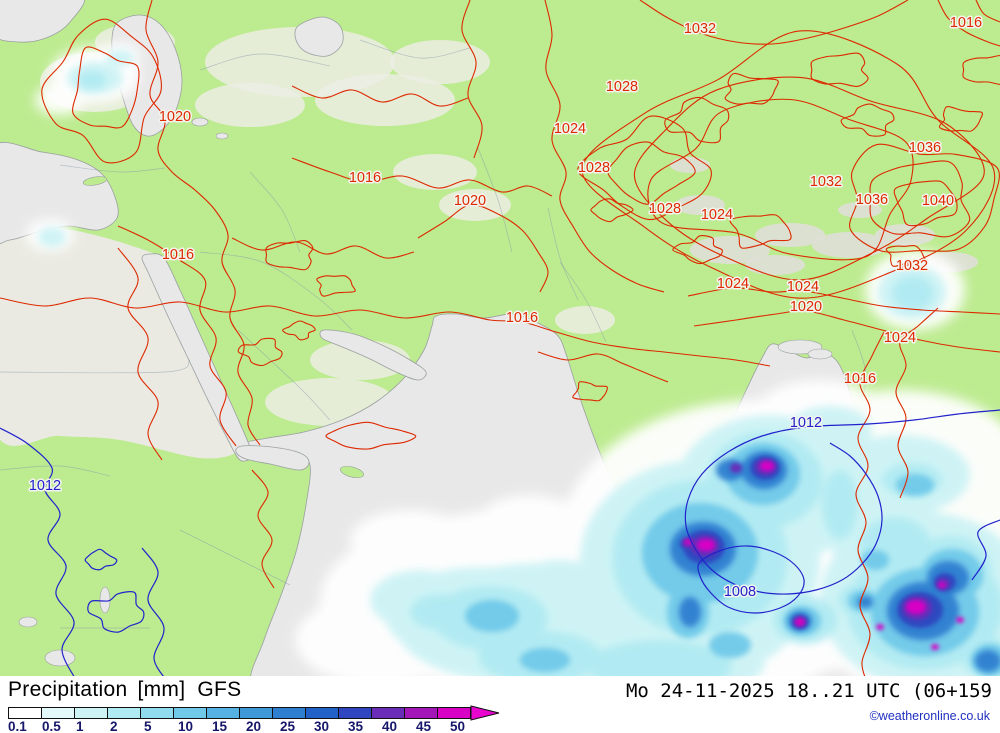 The height and width of the screenshot is (733, 1000). I want to click on precip-layer, so click(824, 555).